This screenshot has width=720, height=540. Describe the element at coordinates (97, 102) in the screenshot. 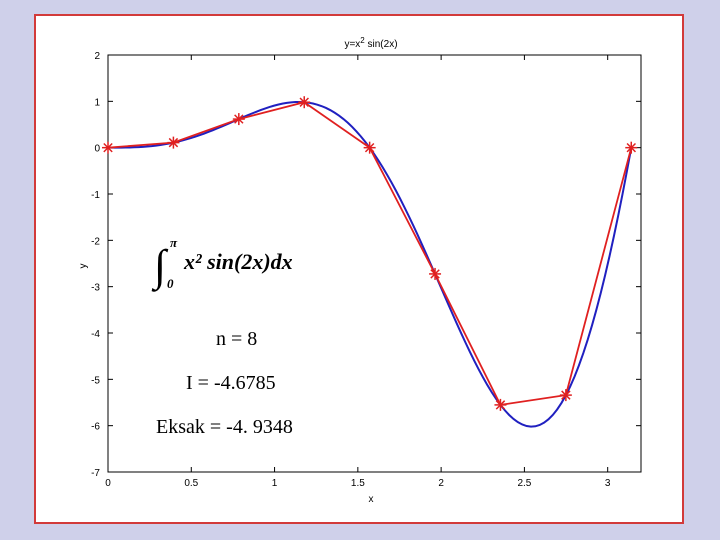

I see `y-tick-label: 1` at that location.